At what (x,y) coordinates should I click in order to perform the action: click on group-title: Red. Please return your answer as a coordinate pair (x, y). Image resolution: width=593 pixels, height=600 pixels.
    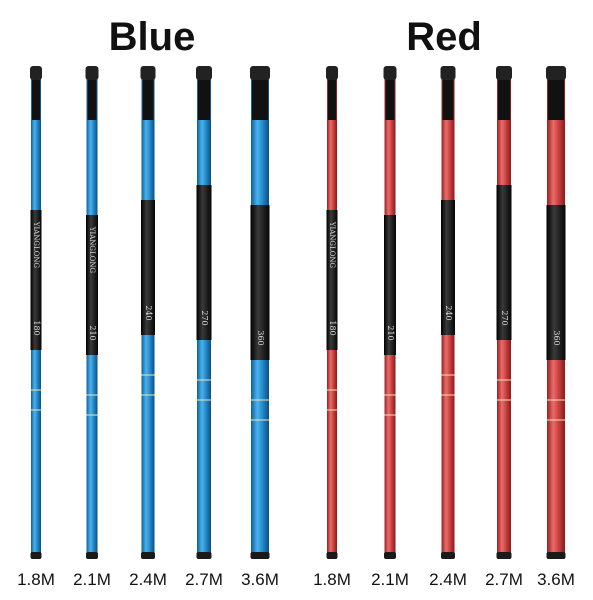
    Looking at the image, I should click on (444, 37).